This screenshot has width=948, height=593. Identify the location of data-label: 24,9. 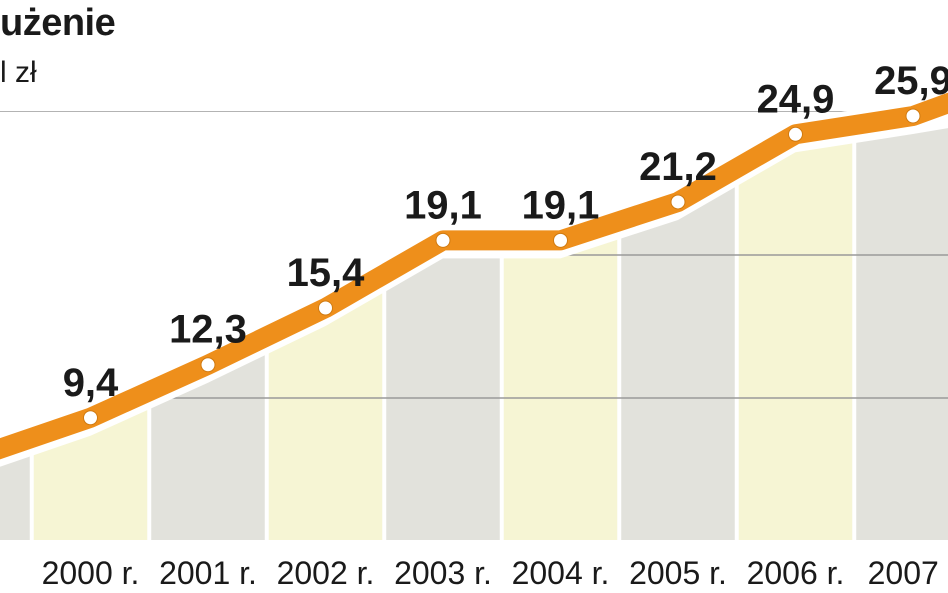
(796, 99).